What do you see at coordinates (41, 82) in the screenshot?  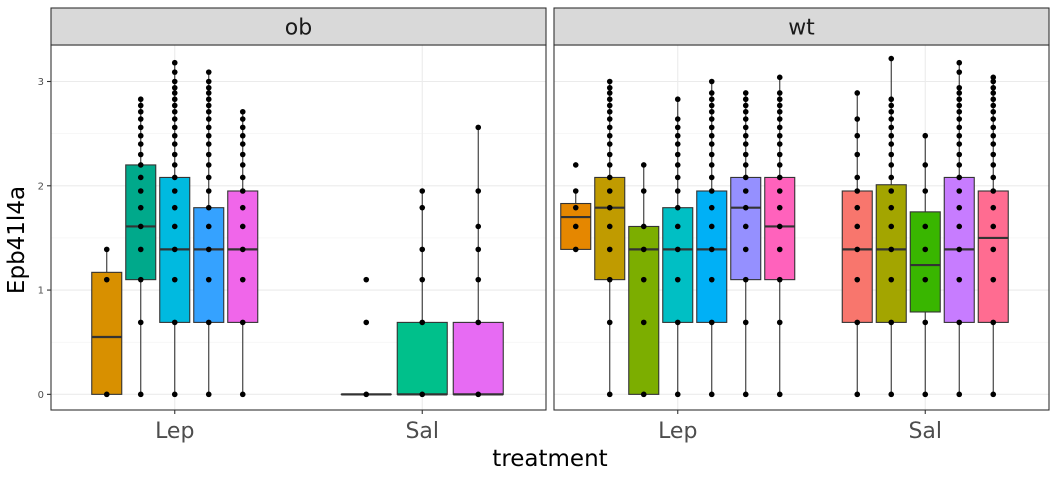 I see `y-tick-label: 3` at bounding box center [41, 82].